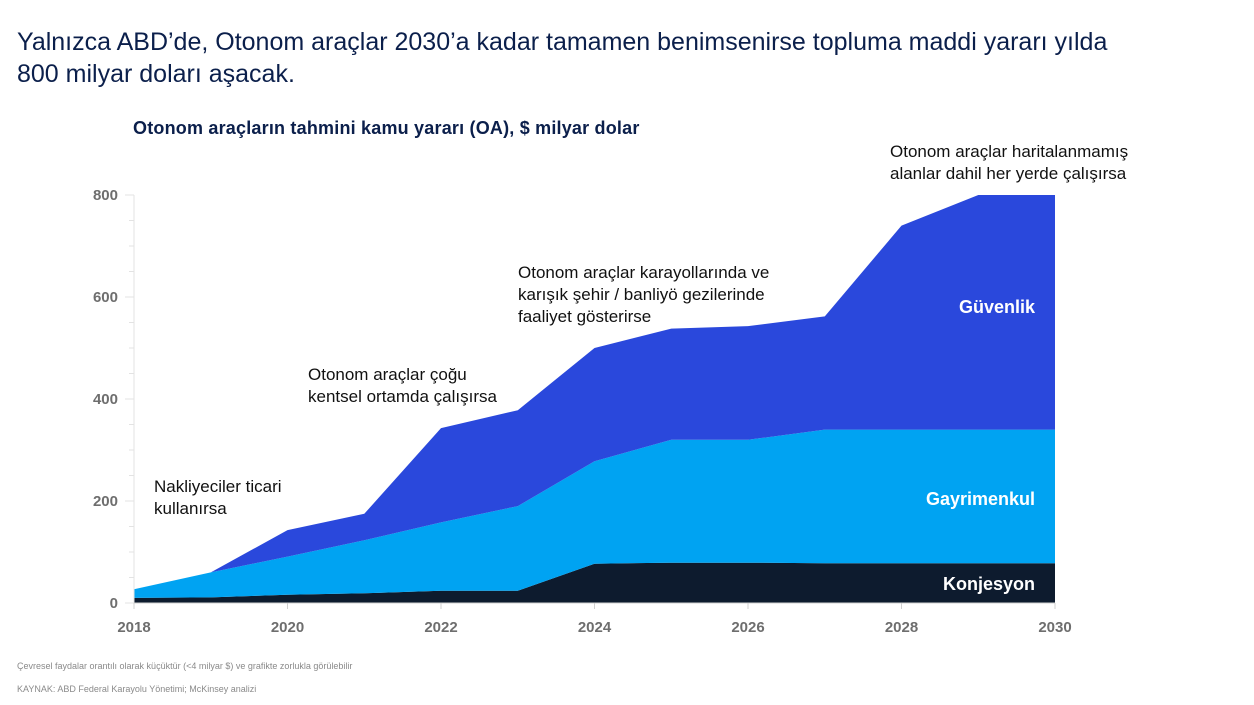 This screenshot has width=1254, height=705. What do you see at coordinates (989, 584) in the screenshot?
I see `series-label-konjesyon: Konjesyon` at bounding box center [989, 584].